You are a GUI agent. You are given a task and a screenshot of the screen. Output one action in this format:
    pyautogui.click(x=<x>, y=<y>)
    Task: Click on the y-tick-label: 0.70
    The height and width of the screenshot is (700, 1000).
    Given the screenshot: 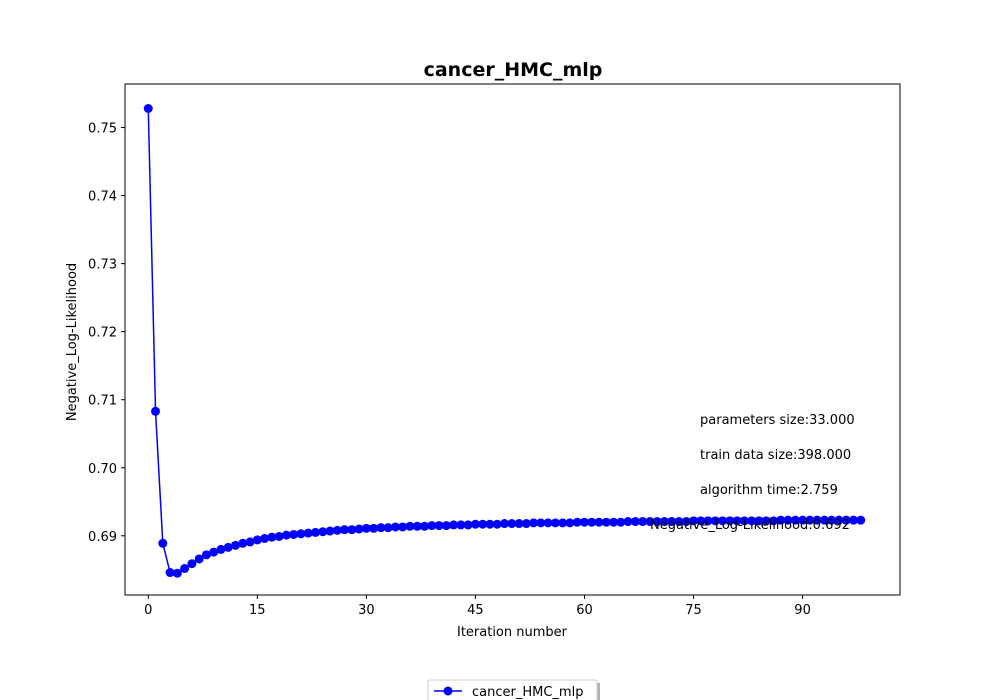 What is the action you would take?
    pyautogui.click(x=102, y=469)
    